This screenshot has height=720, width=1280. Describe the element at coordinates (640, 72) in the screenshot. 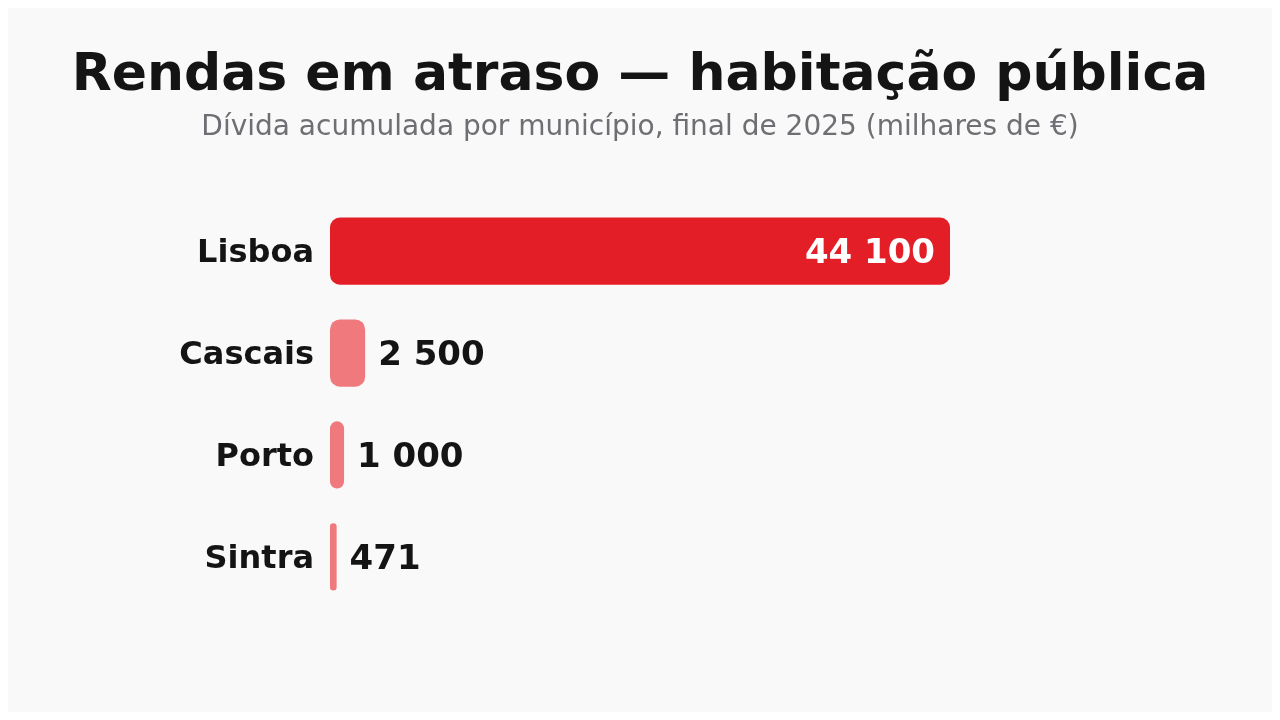

I see `chart-title: Rendas em atraso — habitação pública` at that location.